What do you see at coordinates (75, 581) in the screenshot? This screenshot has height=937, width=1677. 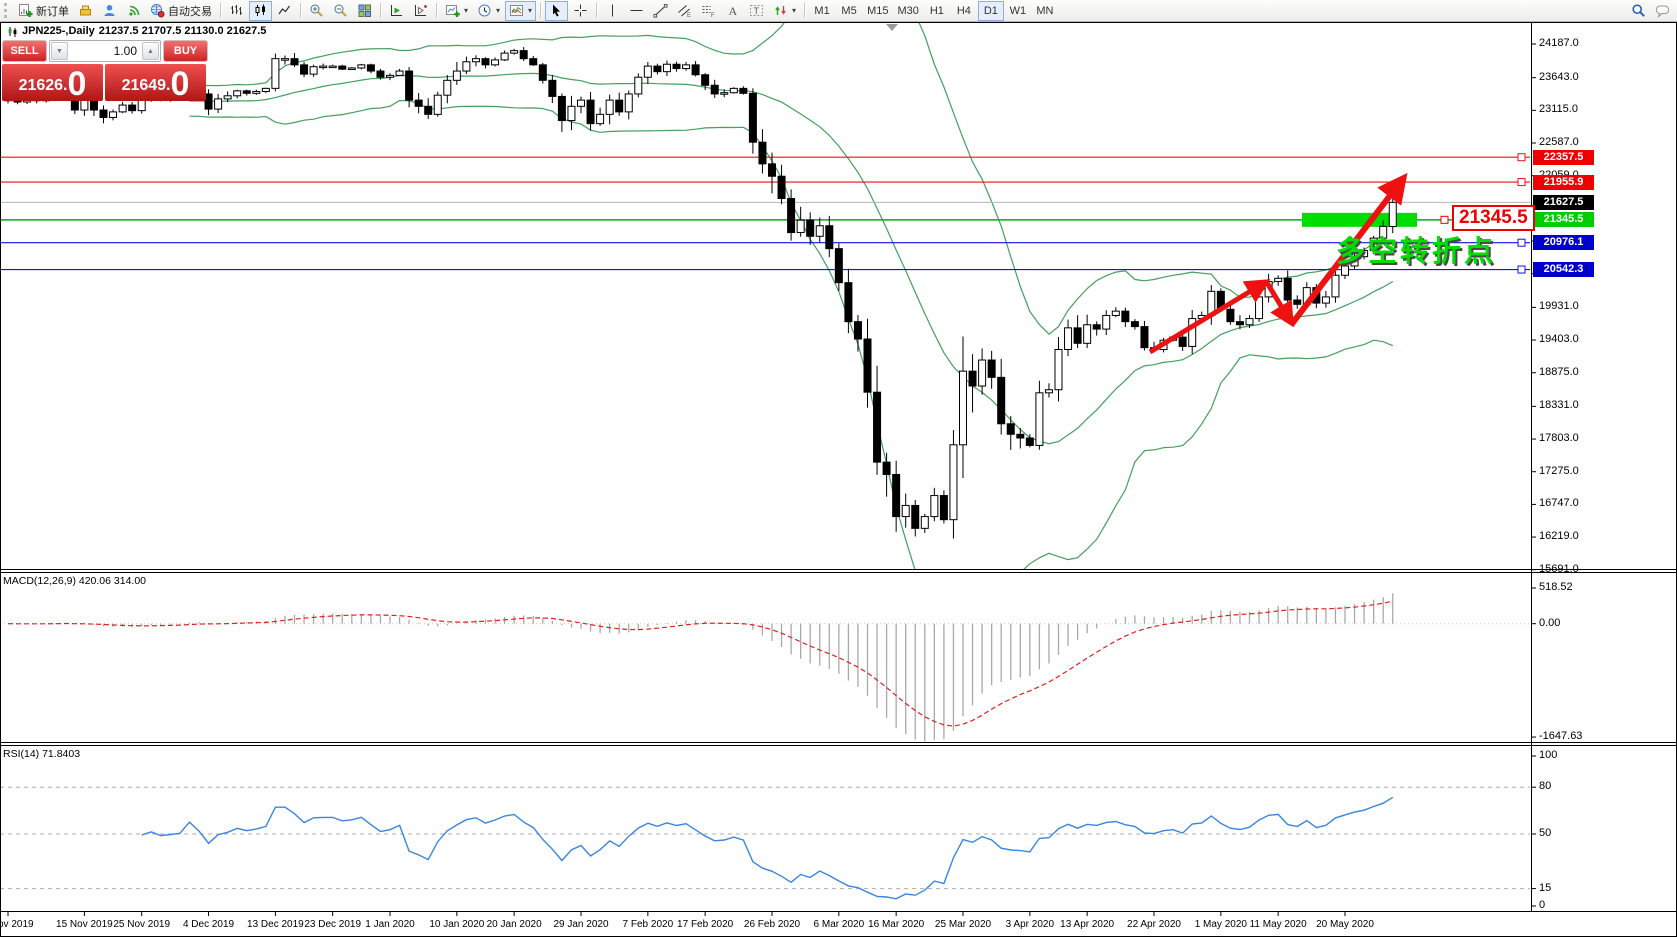 I see `macd-indicator-label: MACD(12,26,9) 420.06 314.00` at bounding box center [75, 581].